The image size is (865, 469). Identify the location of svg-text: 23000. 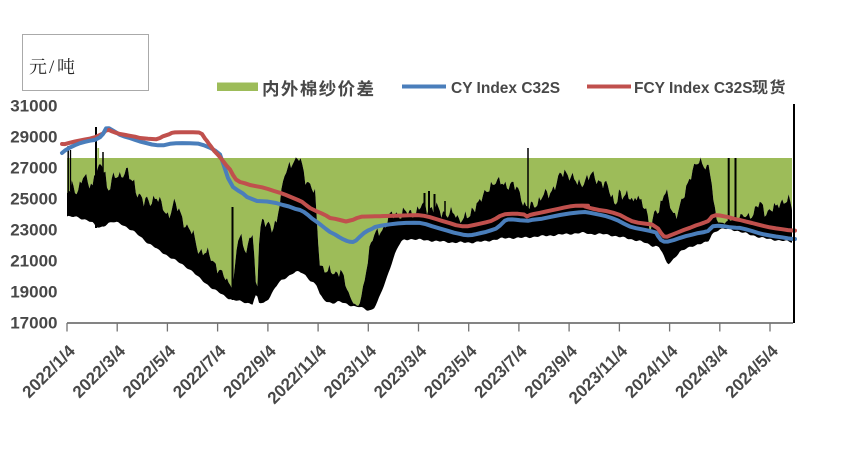
(33, 230).